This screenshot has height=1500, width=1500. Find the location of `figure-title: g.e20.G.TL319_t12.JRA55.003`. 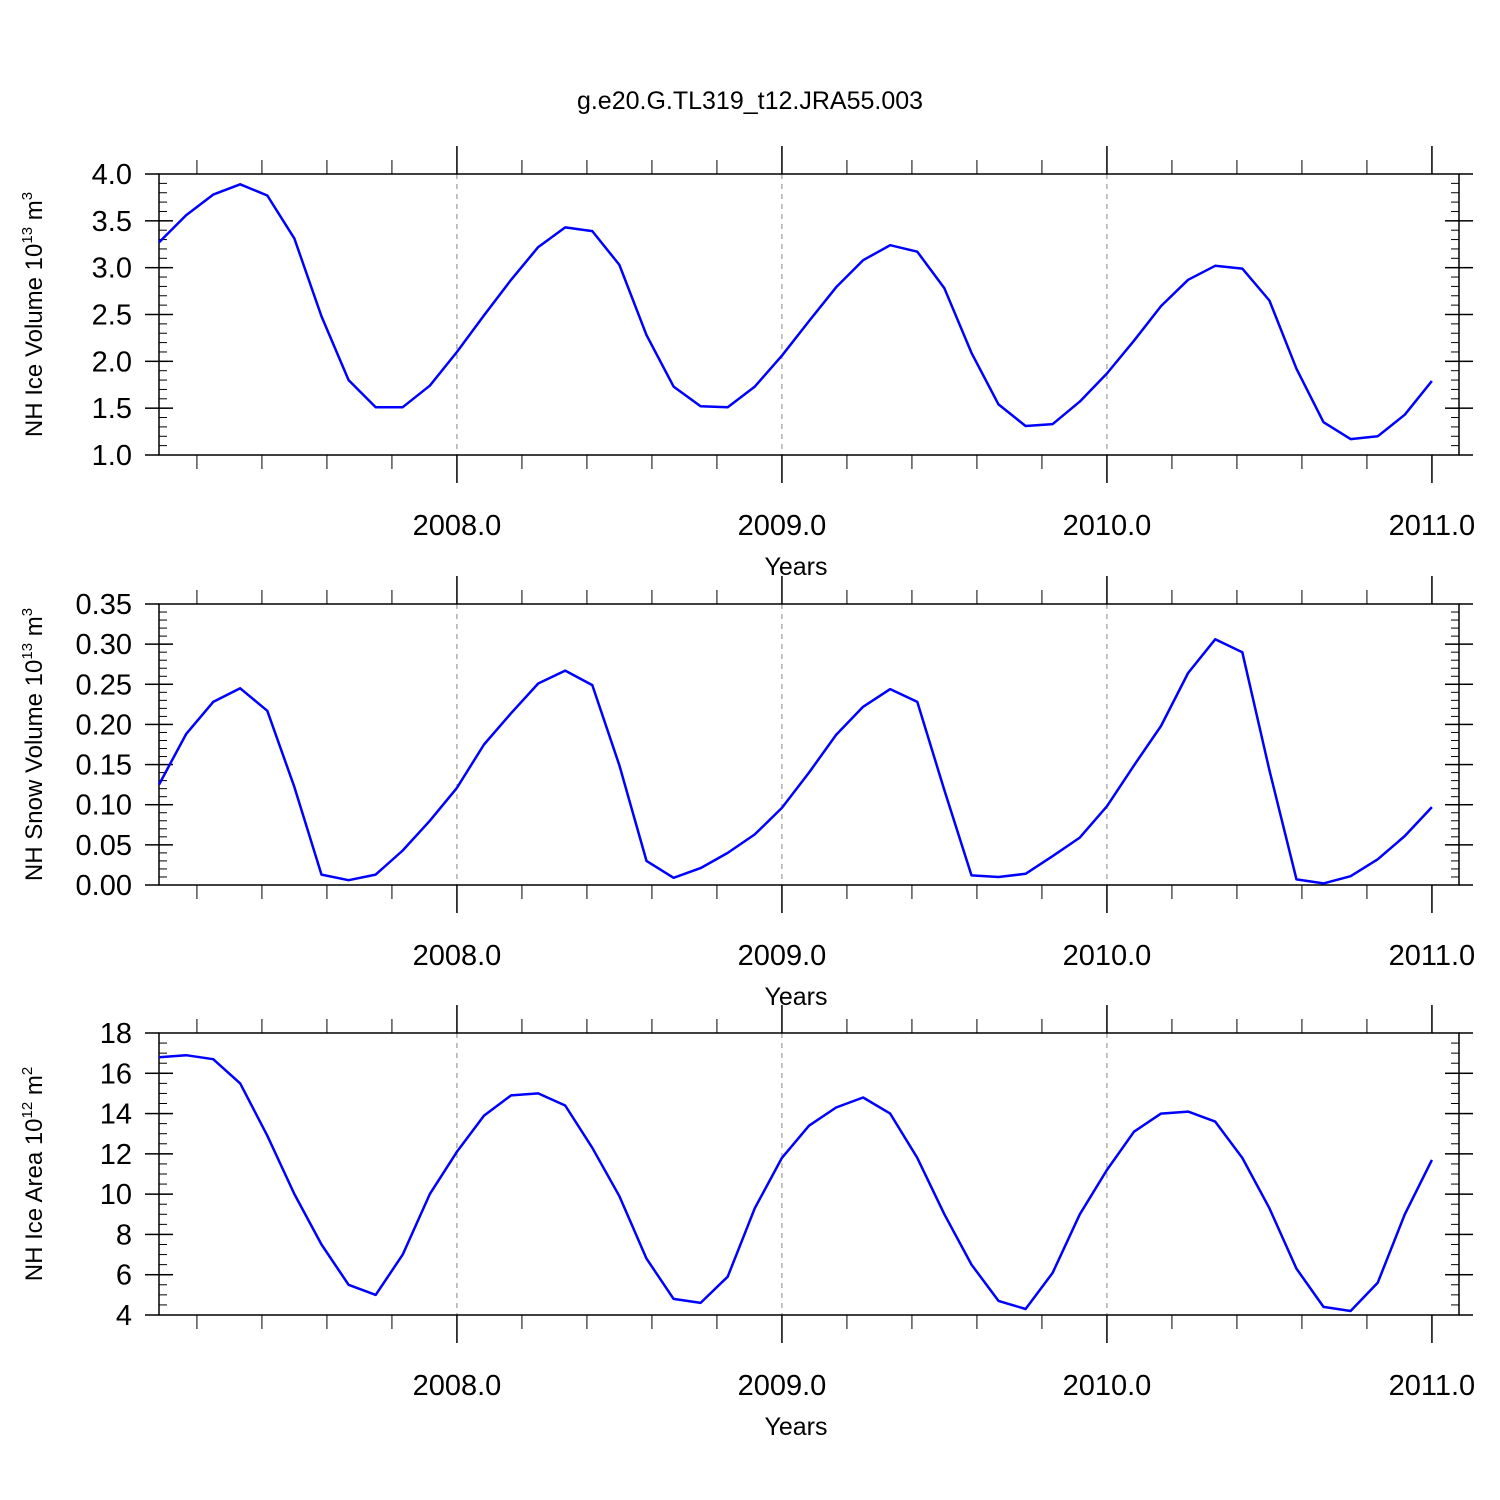

figure-title: g.e20.G.TL319_t12.JRA55.003 is located at coordinates (750, 101).